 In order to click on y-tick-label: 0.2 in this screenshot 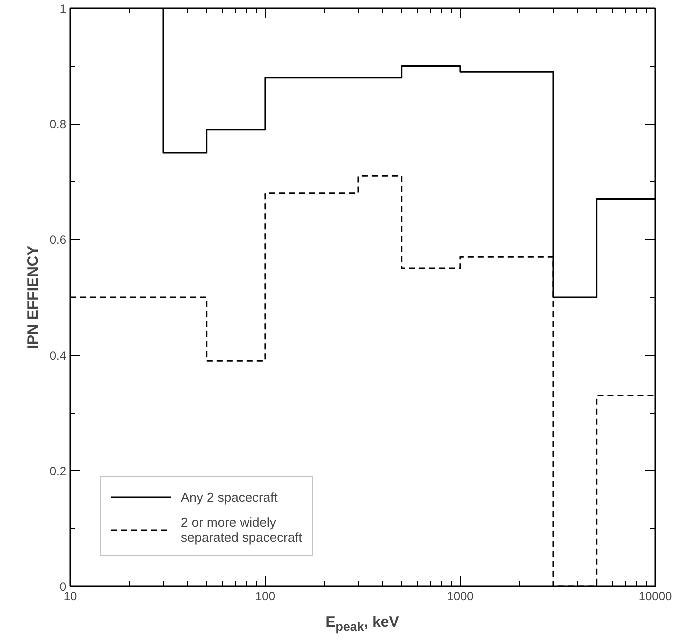, I will do `click(58, 471)`.